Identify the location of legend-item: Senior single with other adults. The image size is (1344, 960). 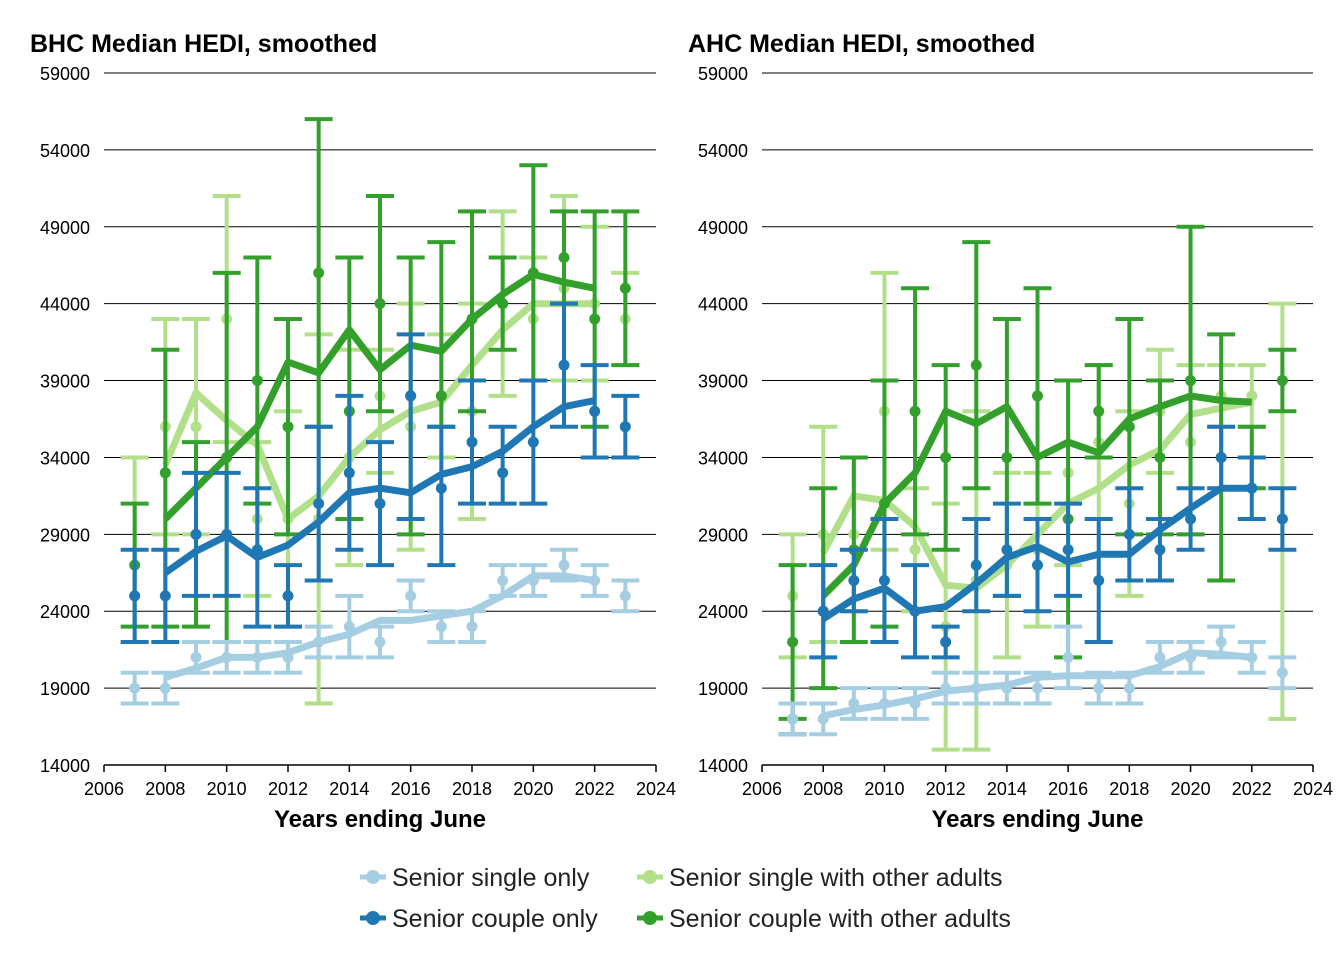
(820, 878).